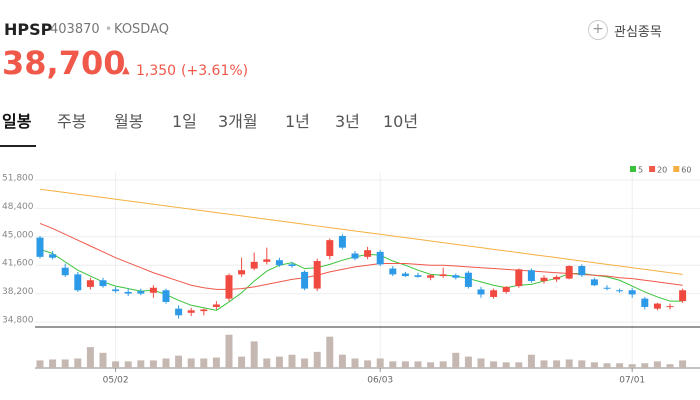 Image resolution: width=700 pixels, height=400 pixels. What do you see at coordinates (297, 121) in the screenshot?
I see `period-tab: 1년` at bounding box center [297, 121].